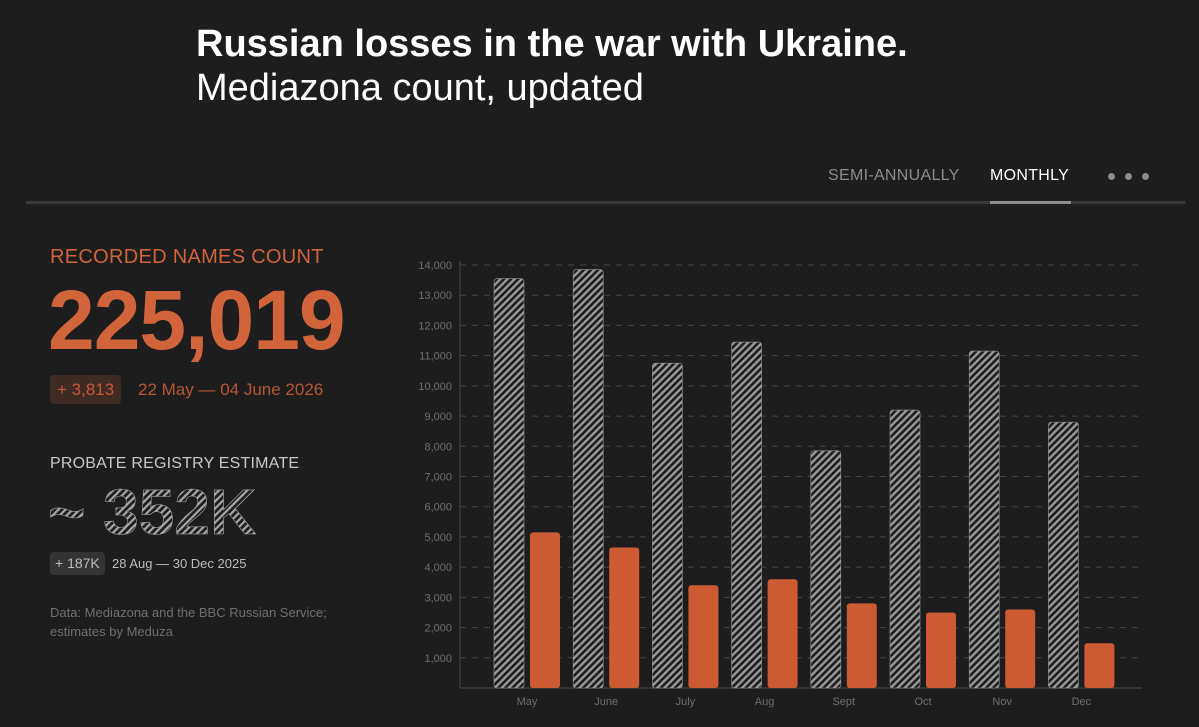 The height and width of the screenshot is (727, 1199). Describe the element at coordinates (438, 478) in the screenshot. I see `y-tick-label: 7,000` at that location.